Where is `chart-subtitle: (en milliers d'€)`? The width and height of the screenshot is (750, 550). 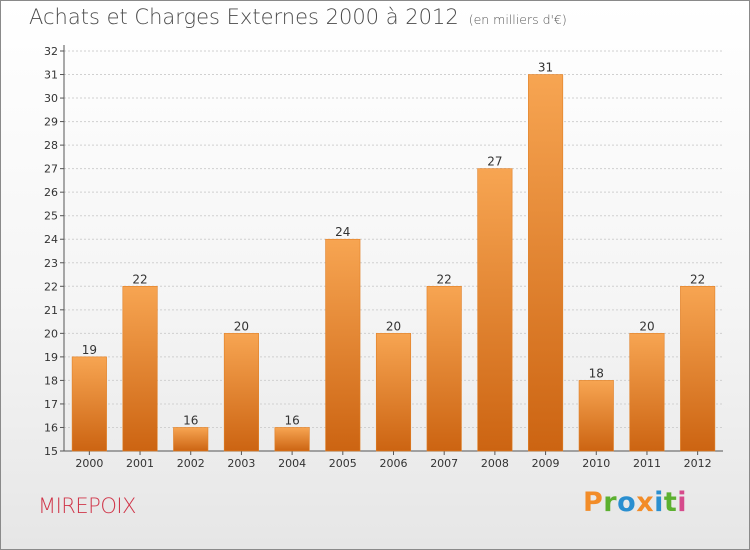 chart-subtitle: (en milliers d'€) is located at coordinates (517, 19).